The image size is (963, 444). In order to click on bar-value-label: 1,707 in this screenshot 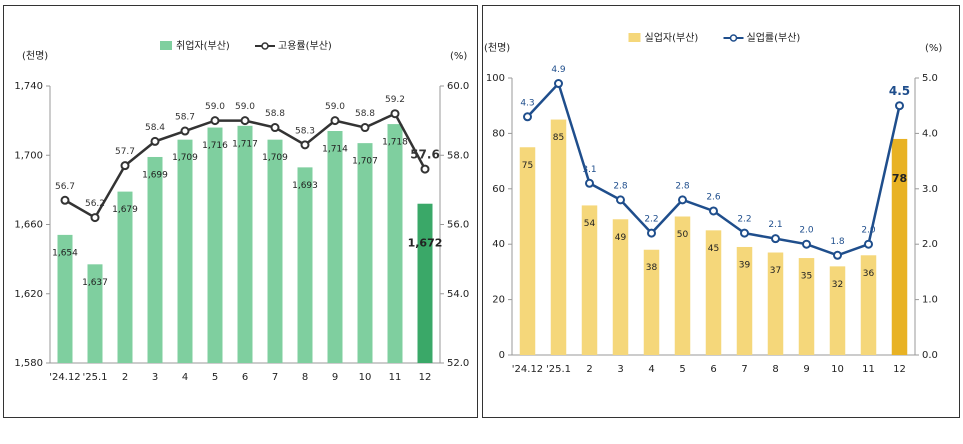, I will do `click(365, 162)`.